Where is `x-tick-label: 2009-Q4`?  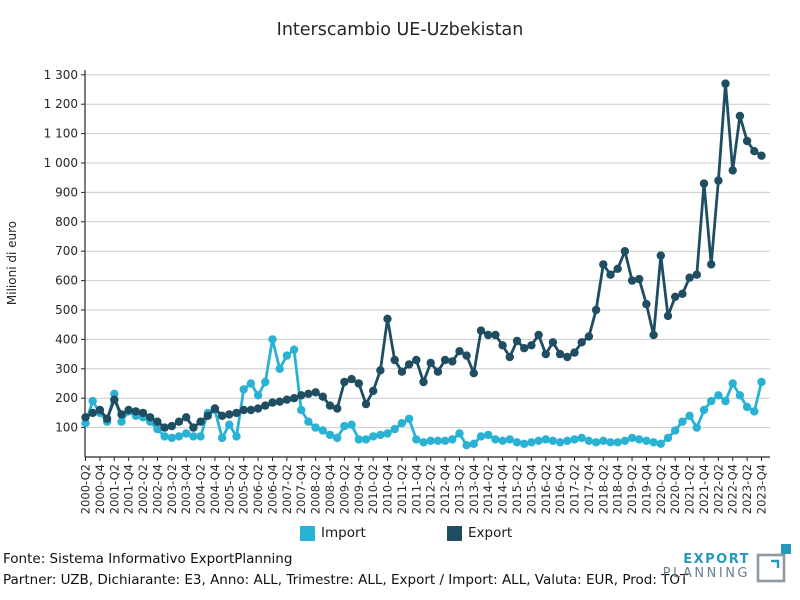
x-tick-label: 2009-Q4 is located at coordinates (359, 489).